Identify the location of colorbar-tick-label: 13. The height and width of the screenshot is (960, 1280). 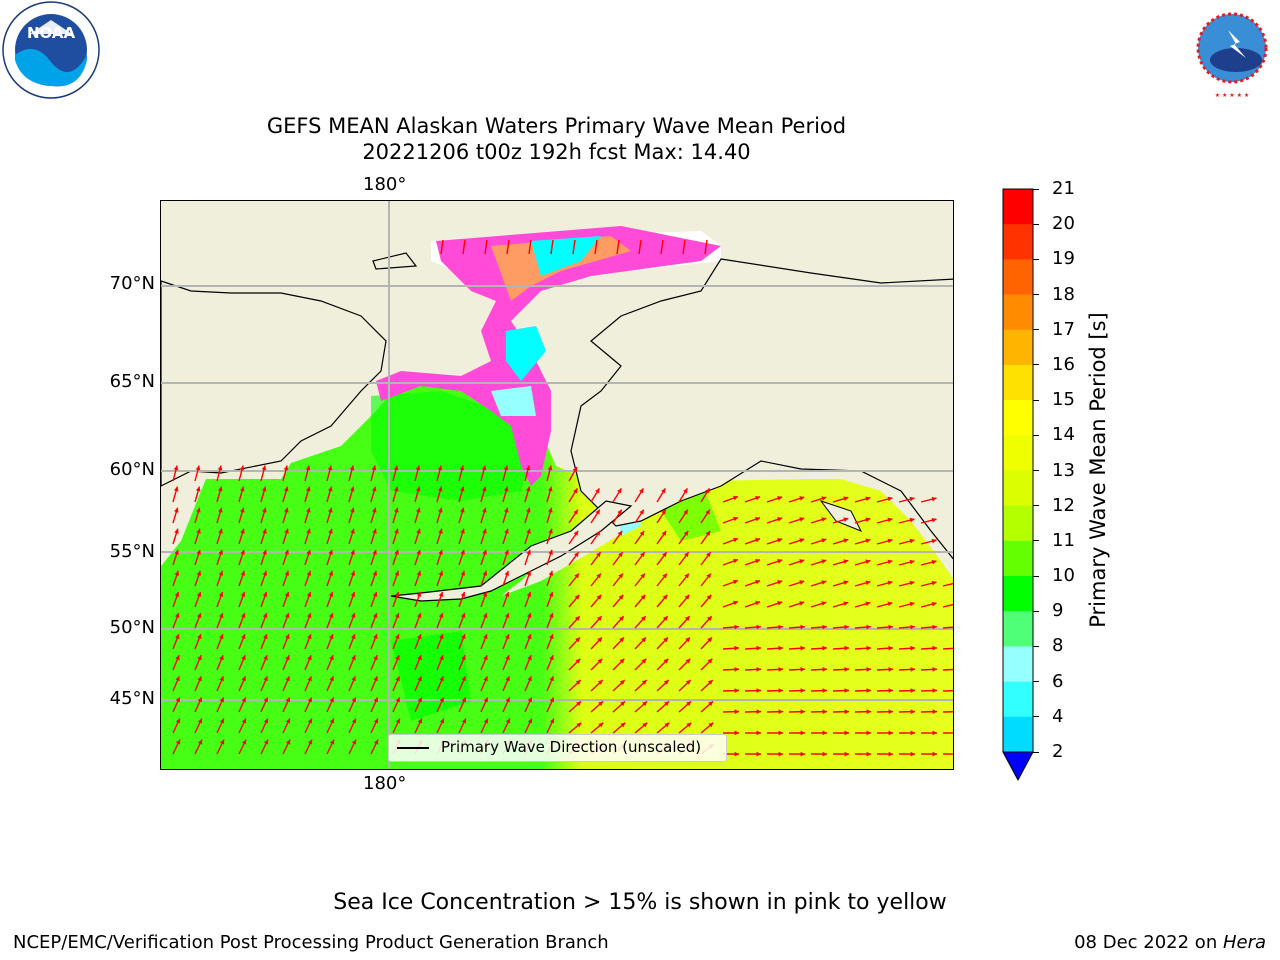
(1063, 470).